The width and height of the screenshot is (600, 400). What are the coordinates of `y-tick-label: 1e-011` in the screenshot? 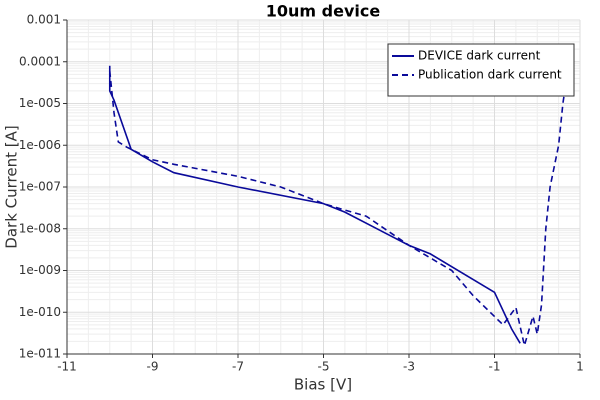 It's located at (40, 354).